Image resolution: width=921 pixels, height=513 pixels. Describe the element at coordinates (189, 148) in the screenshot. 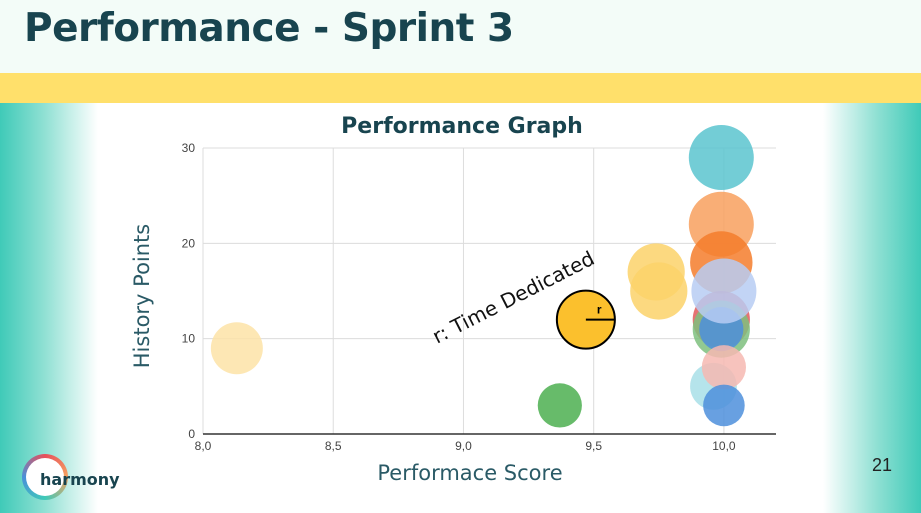

I see `y-tick-label: 30` at that location.